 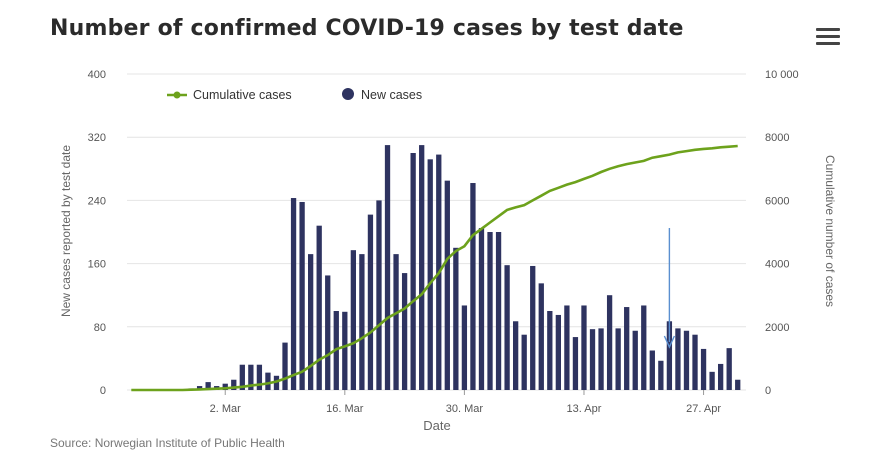 I want to click on annotation-arrow-icon, so click(x=669, y=288).